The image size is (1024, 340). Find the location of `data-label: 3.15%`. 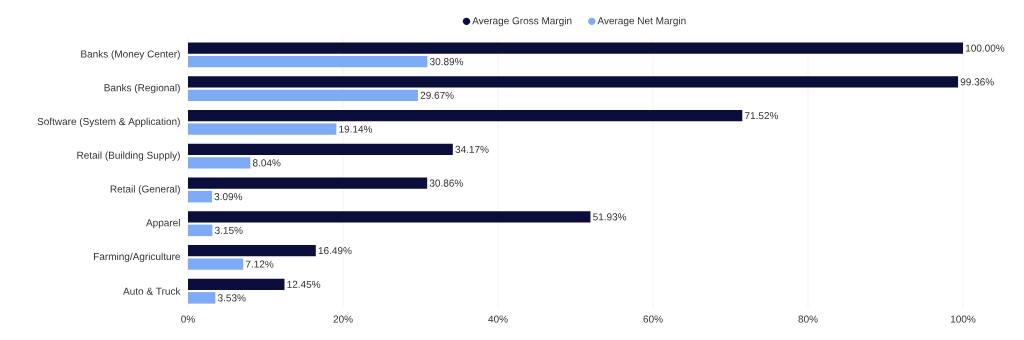

data-label: 3.15% is located at coordinates (228, 230).